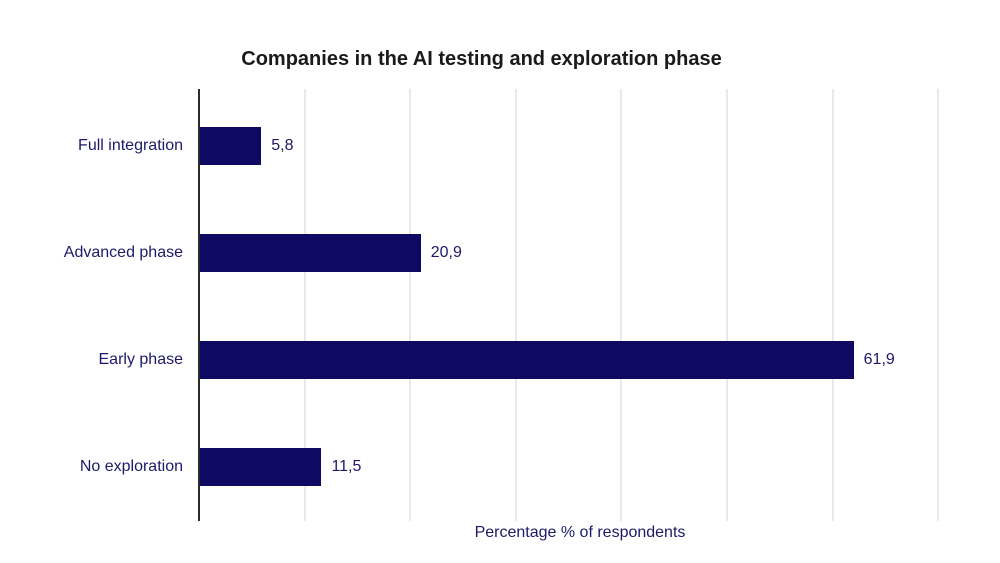  What do you see at coordinates (879, 359) in the screenshot?
I see `value-label: 61,9` at bounding box center [879, 359].